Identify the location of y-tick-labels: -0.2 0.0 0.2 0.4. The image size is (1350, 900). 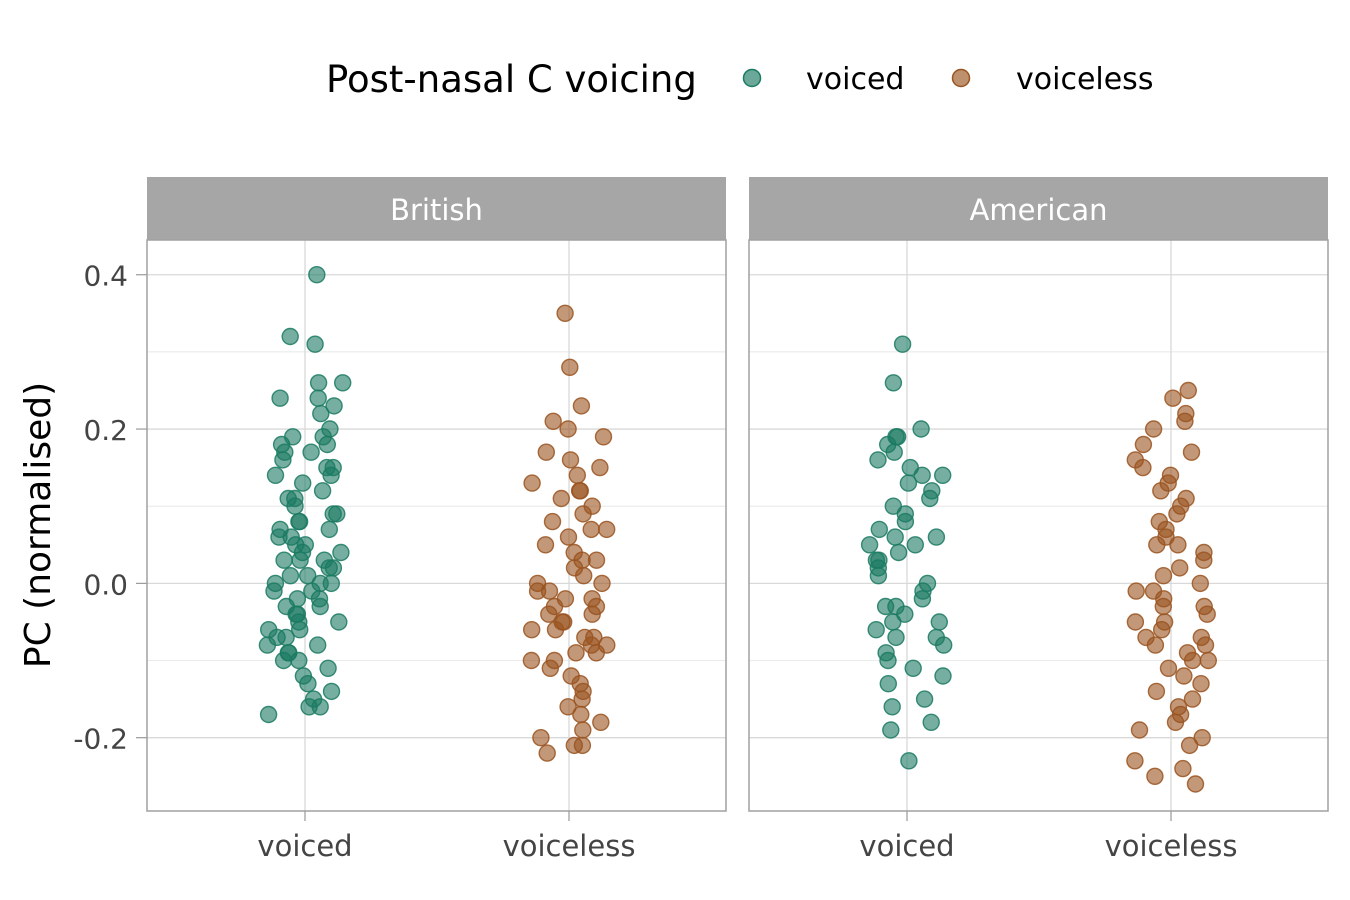
(110, 508).